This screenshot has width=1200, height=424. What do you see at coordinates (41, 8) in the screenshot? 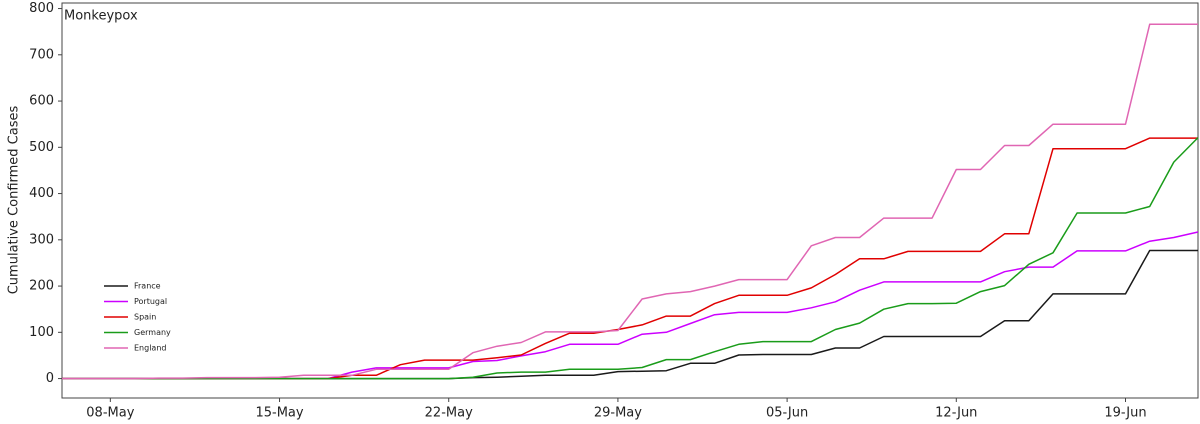
I see `y-tick-label: 800` at bounding box center [41, 8].